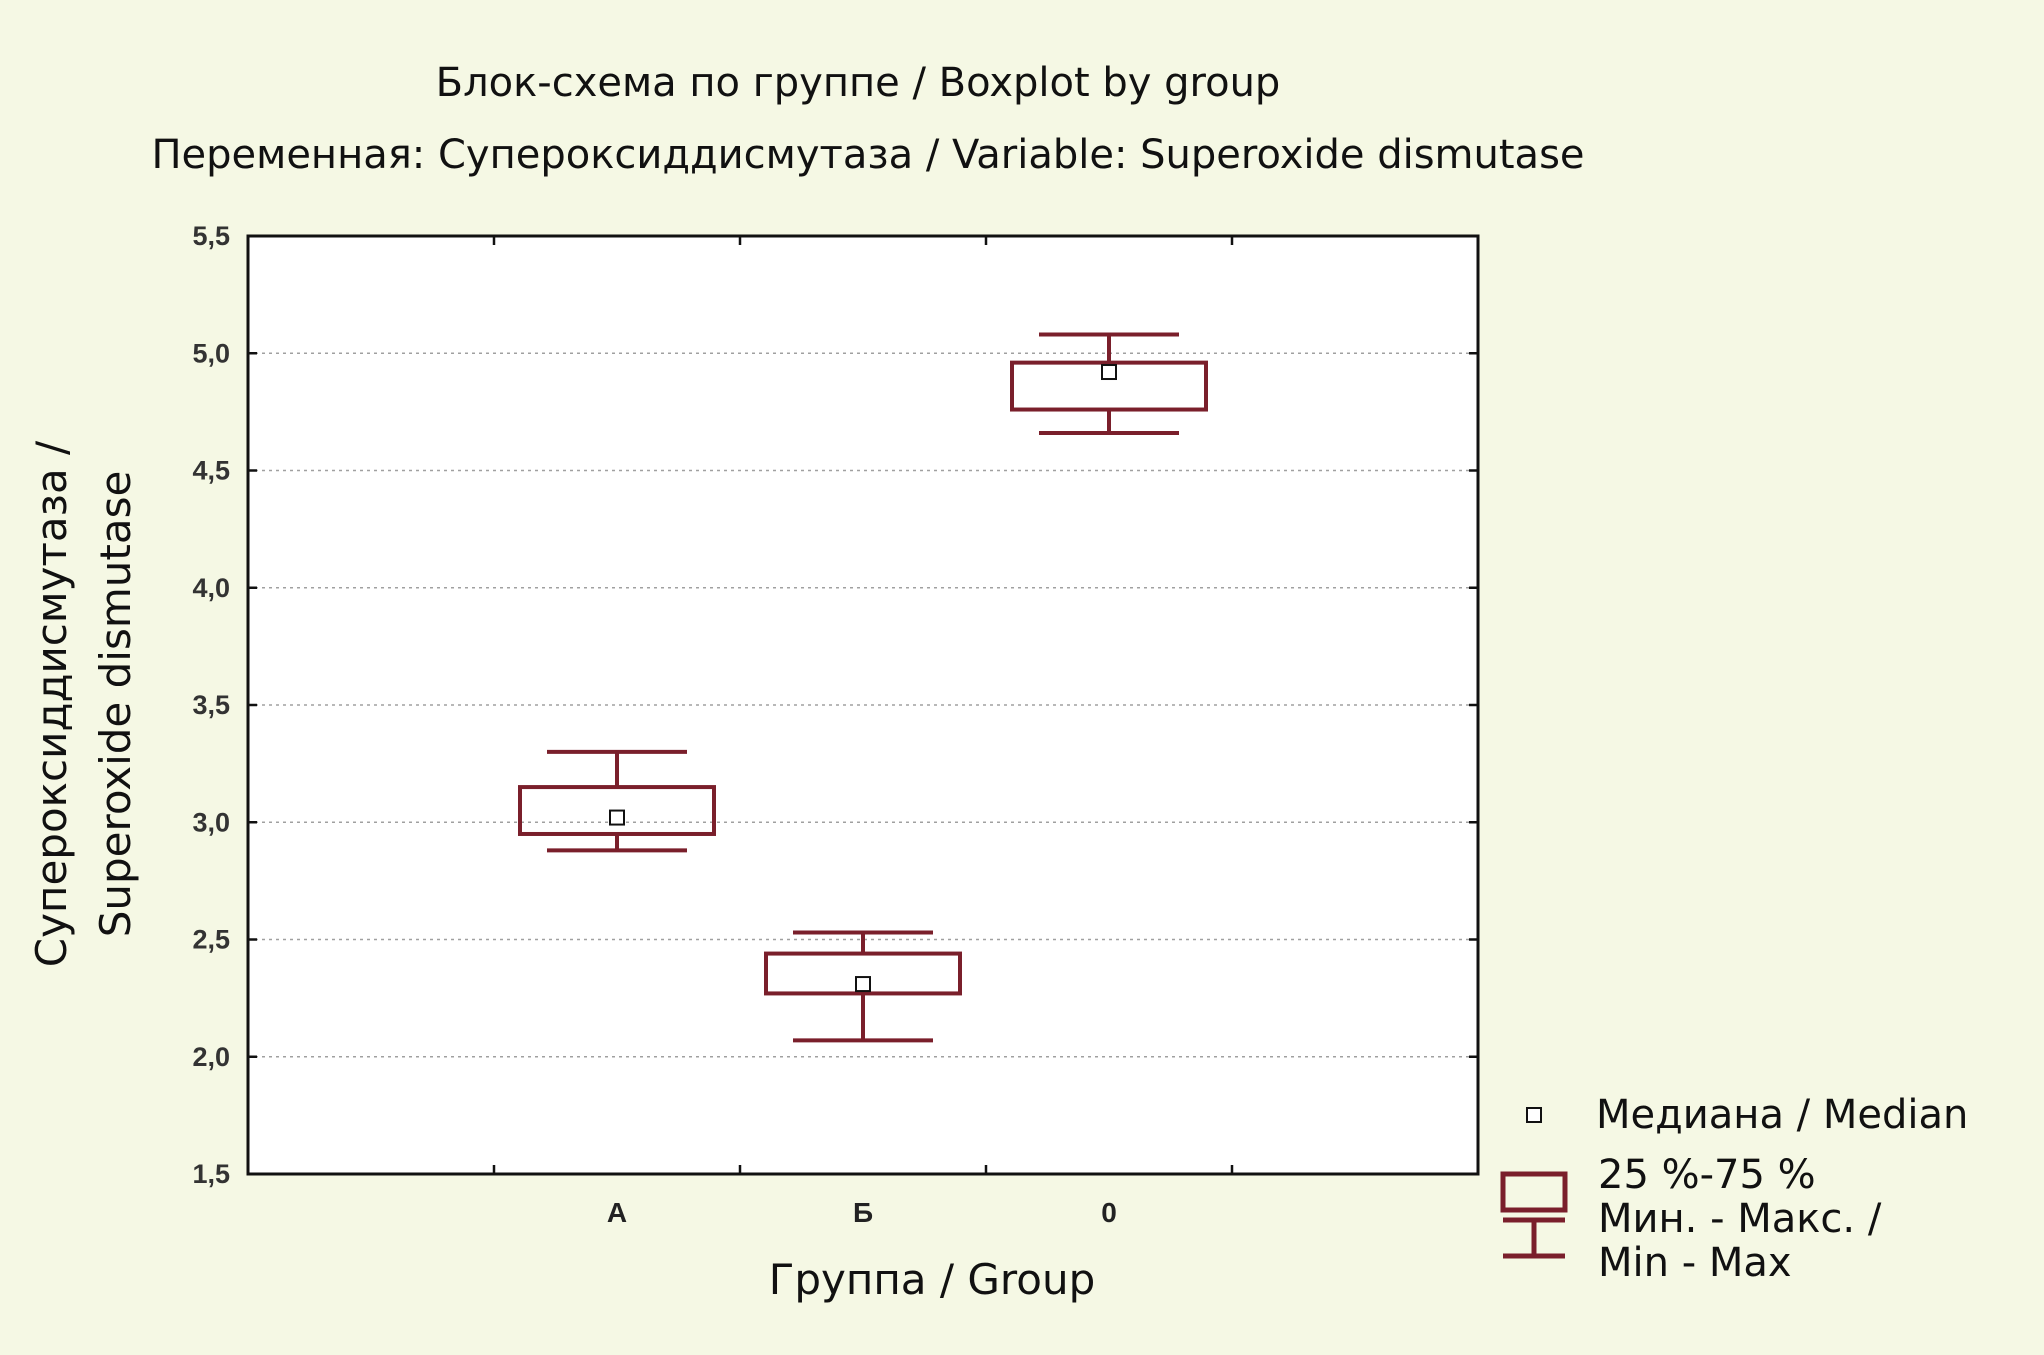 This screenshot has height=1355, width=2044. I want to click on y-tick-label: 3,5, so click(211, 705).